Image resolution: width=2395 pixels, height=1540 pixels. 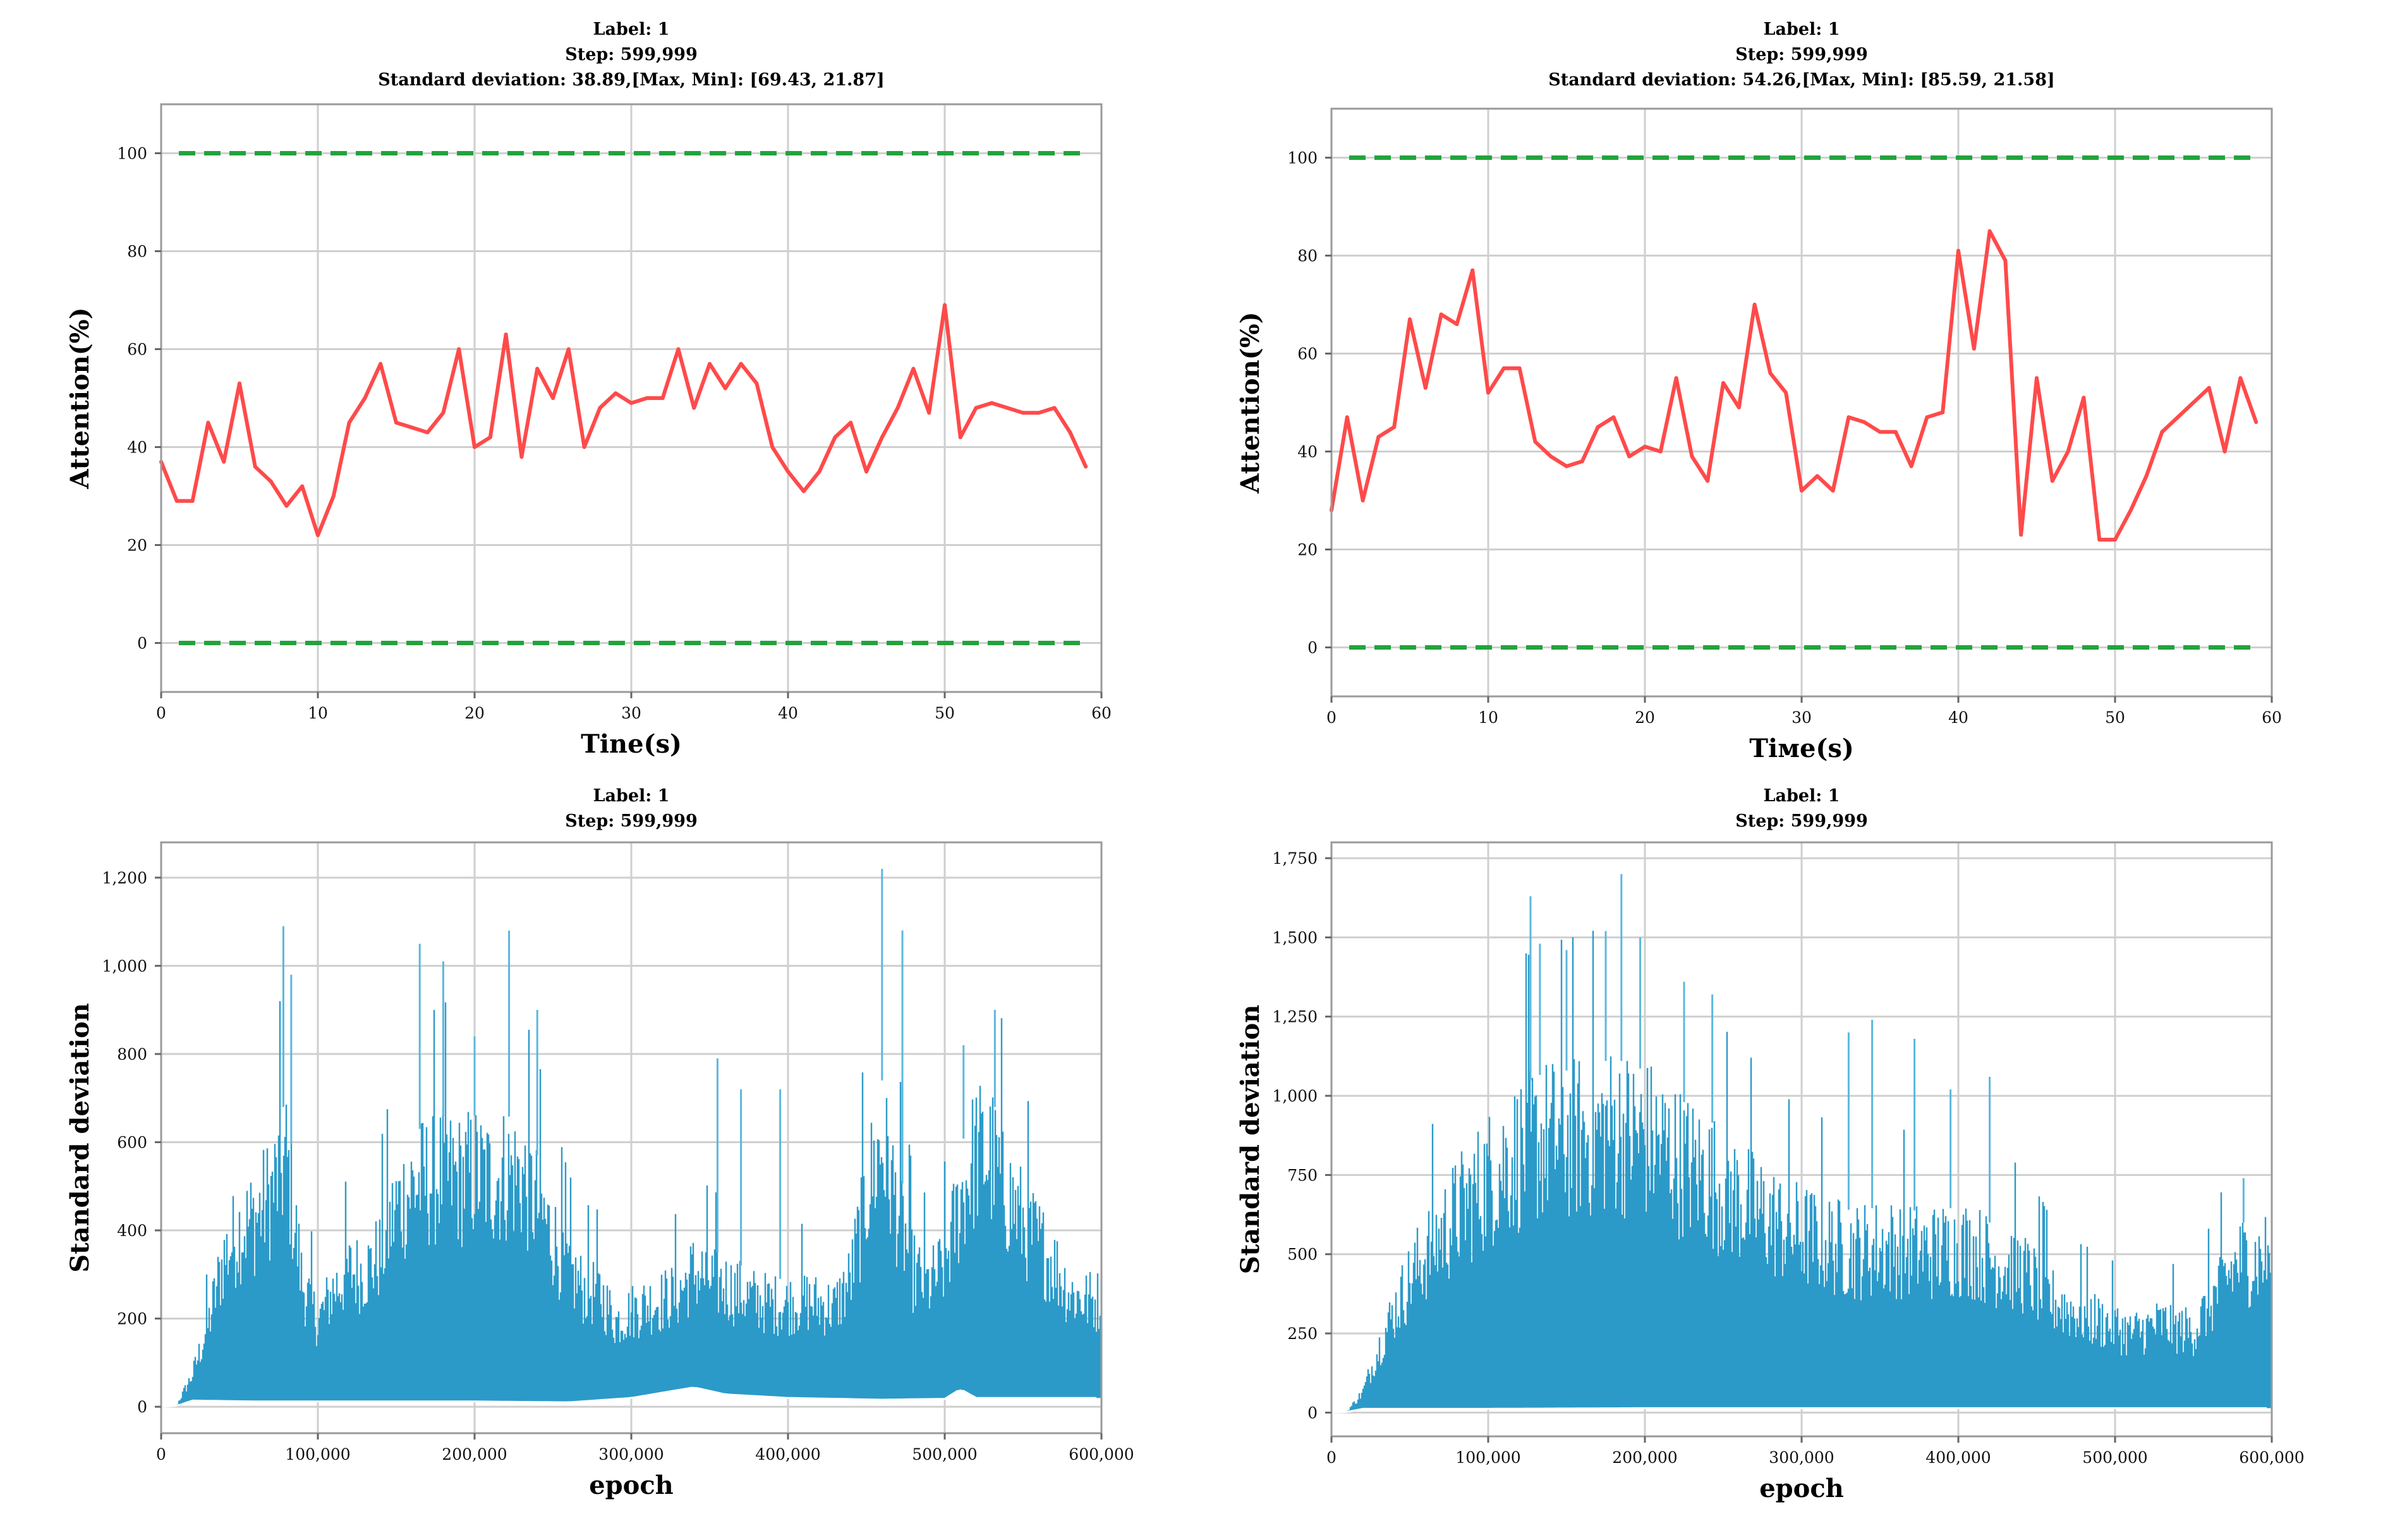 I want to click on y-tick-label: 100, so click(x=1302, y=158).